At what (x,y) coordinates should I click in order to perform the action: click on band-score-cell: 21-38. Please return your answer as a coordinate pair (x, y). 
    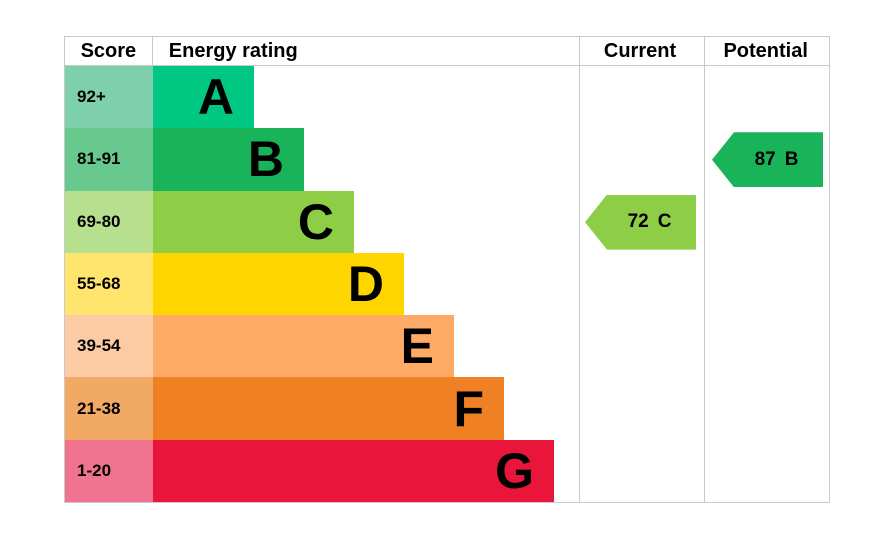
    Looking at the image, I should click on (109, 408).